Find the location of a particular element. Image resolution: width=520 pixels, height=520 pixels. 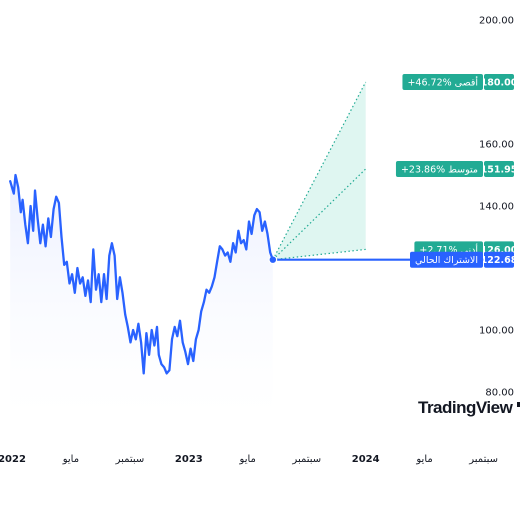

target-badge-2-label-box is located at coordinates (439, 168).